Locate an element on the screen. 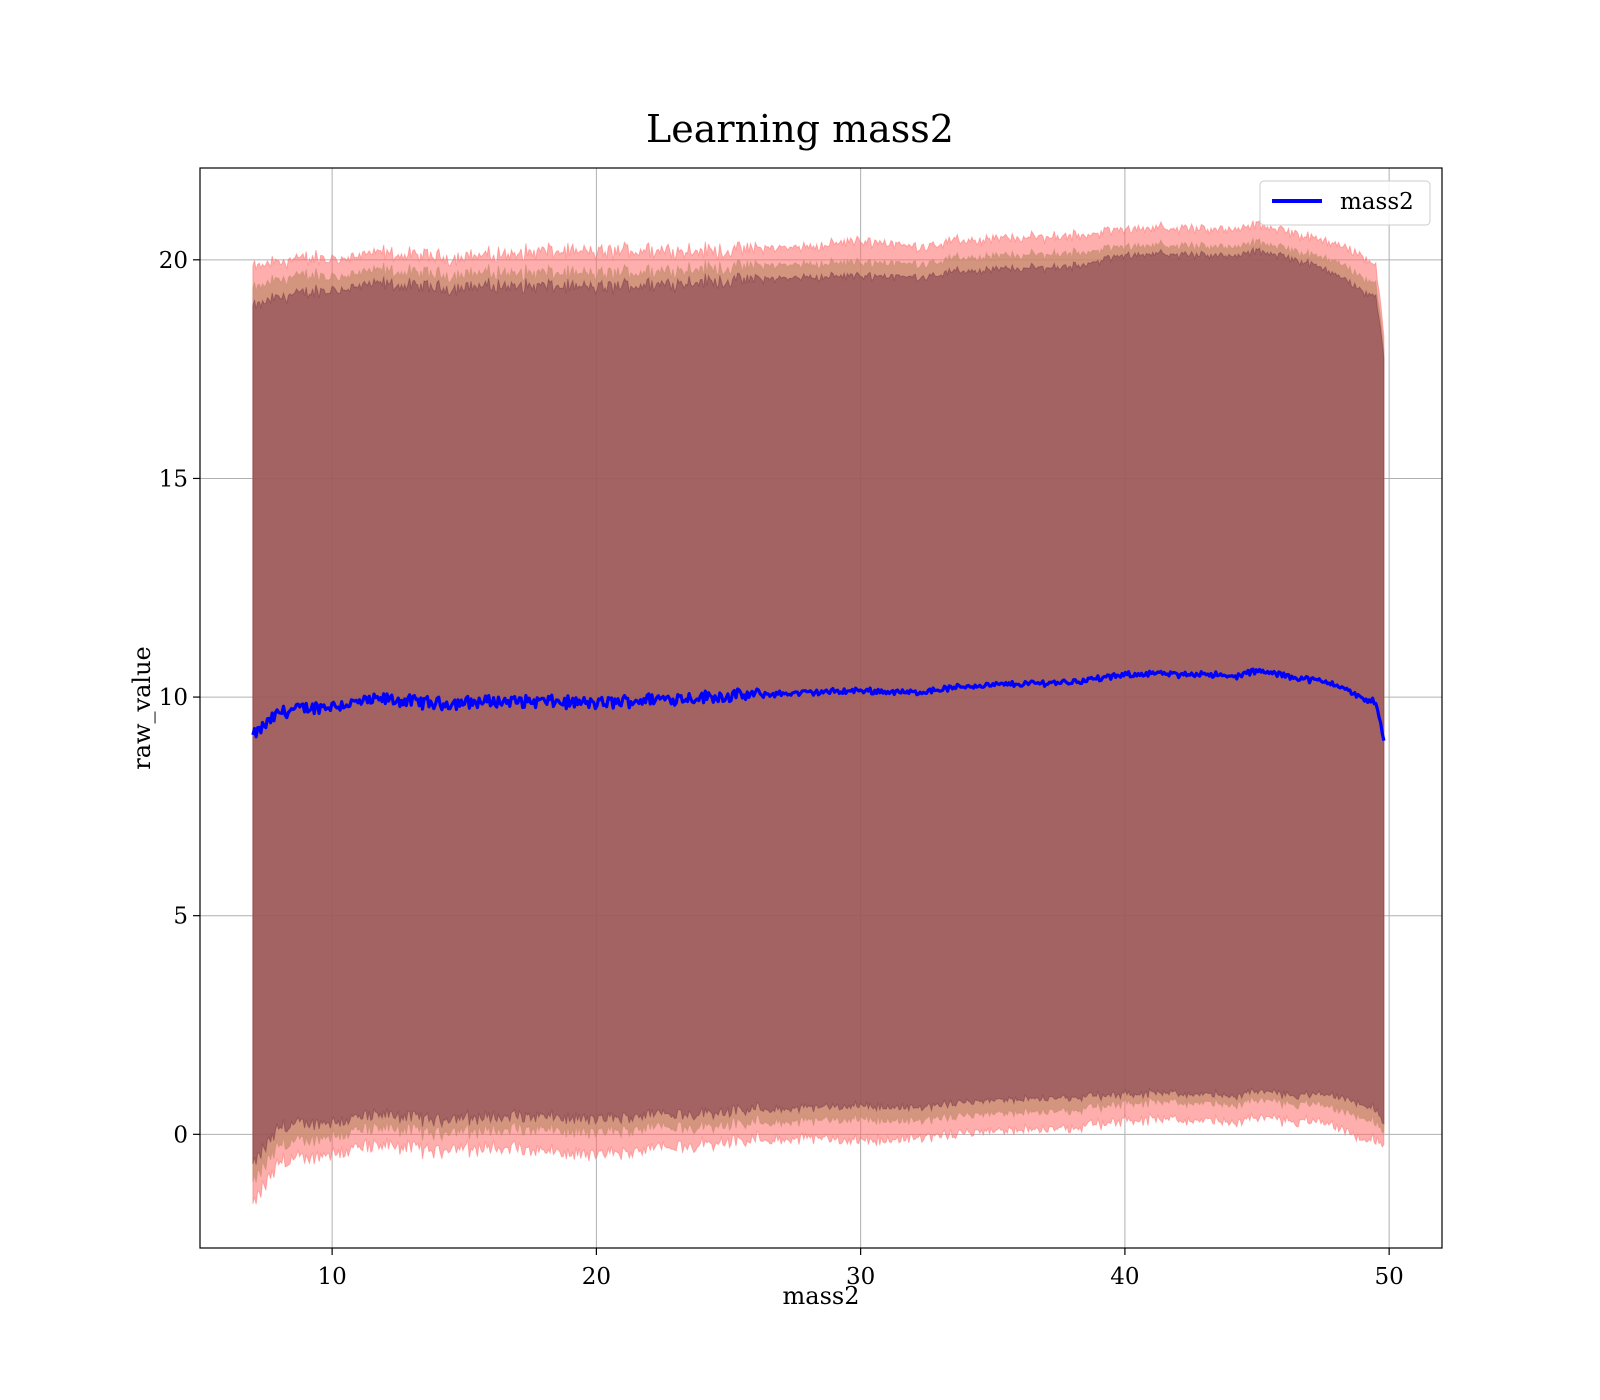 The height and width of the screenshot is (1400, 1600). y-tick-label: 20 is located at coordinates (173, 261).